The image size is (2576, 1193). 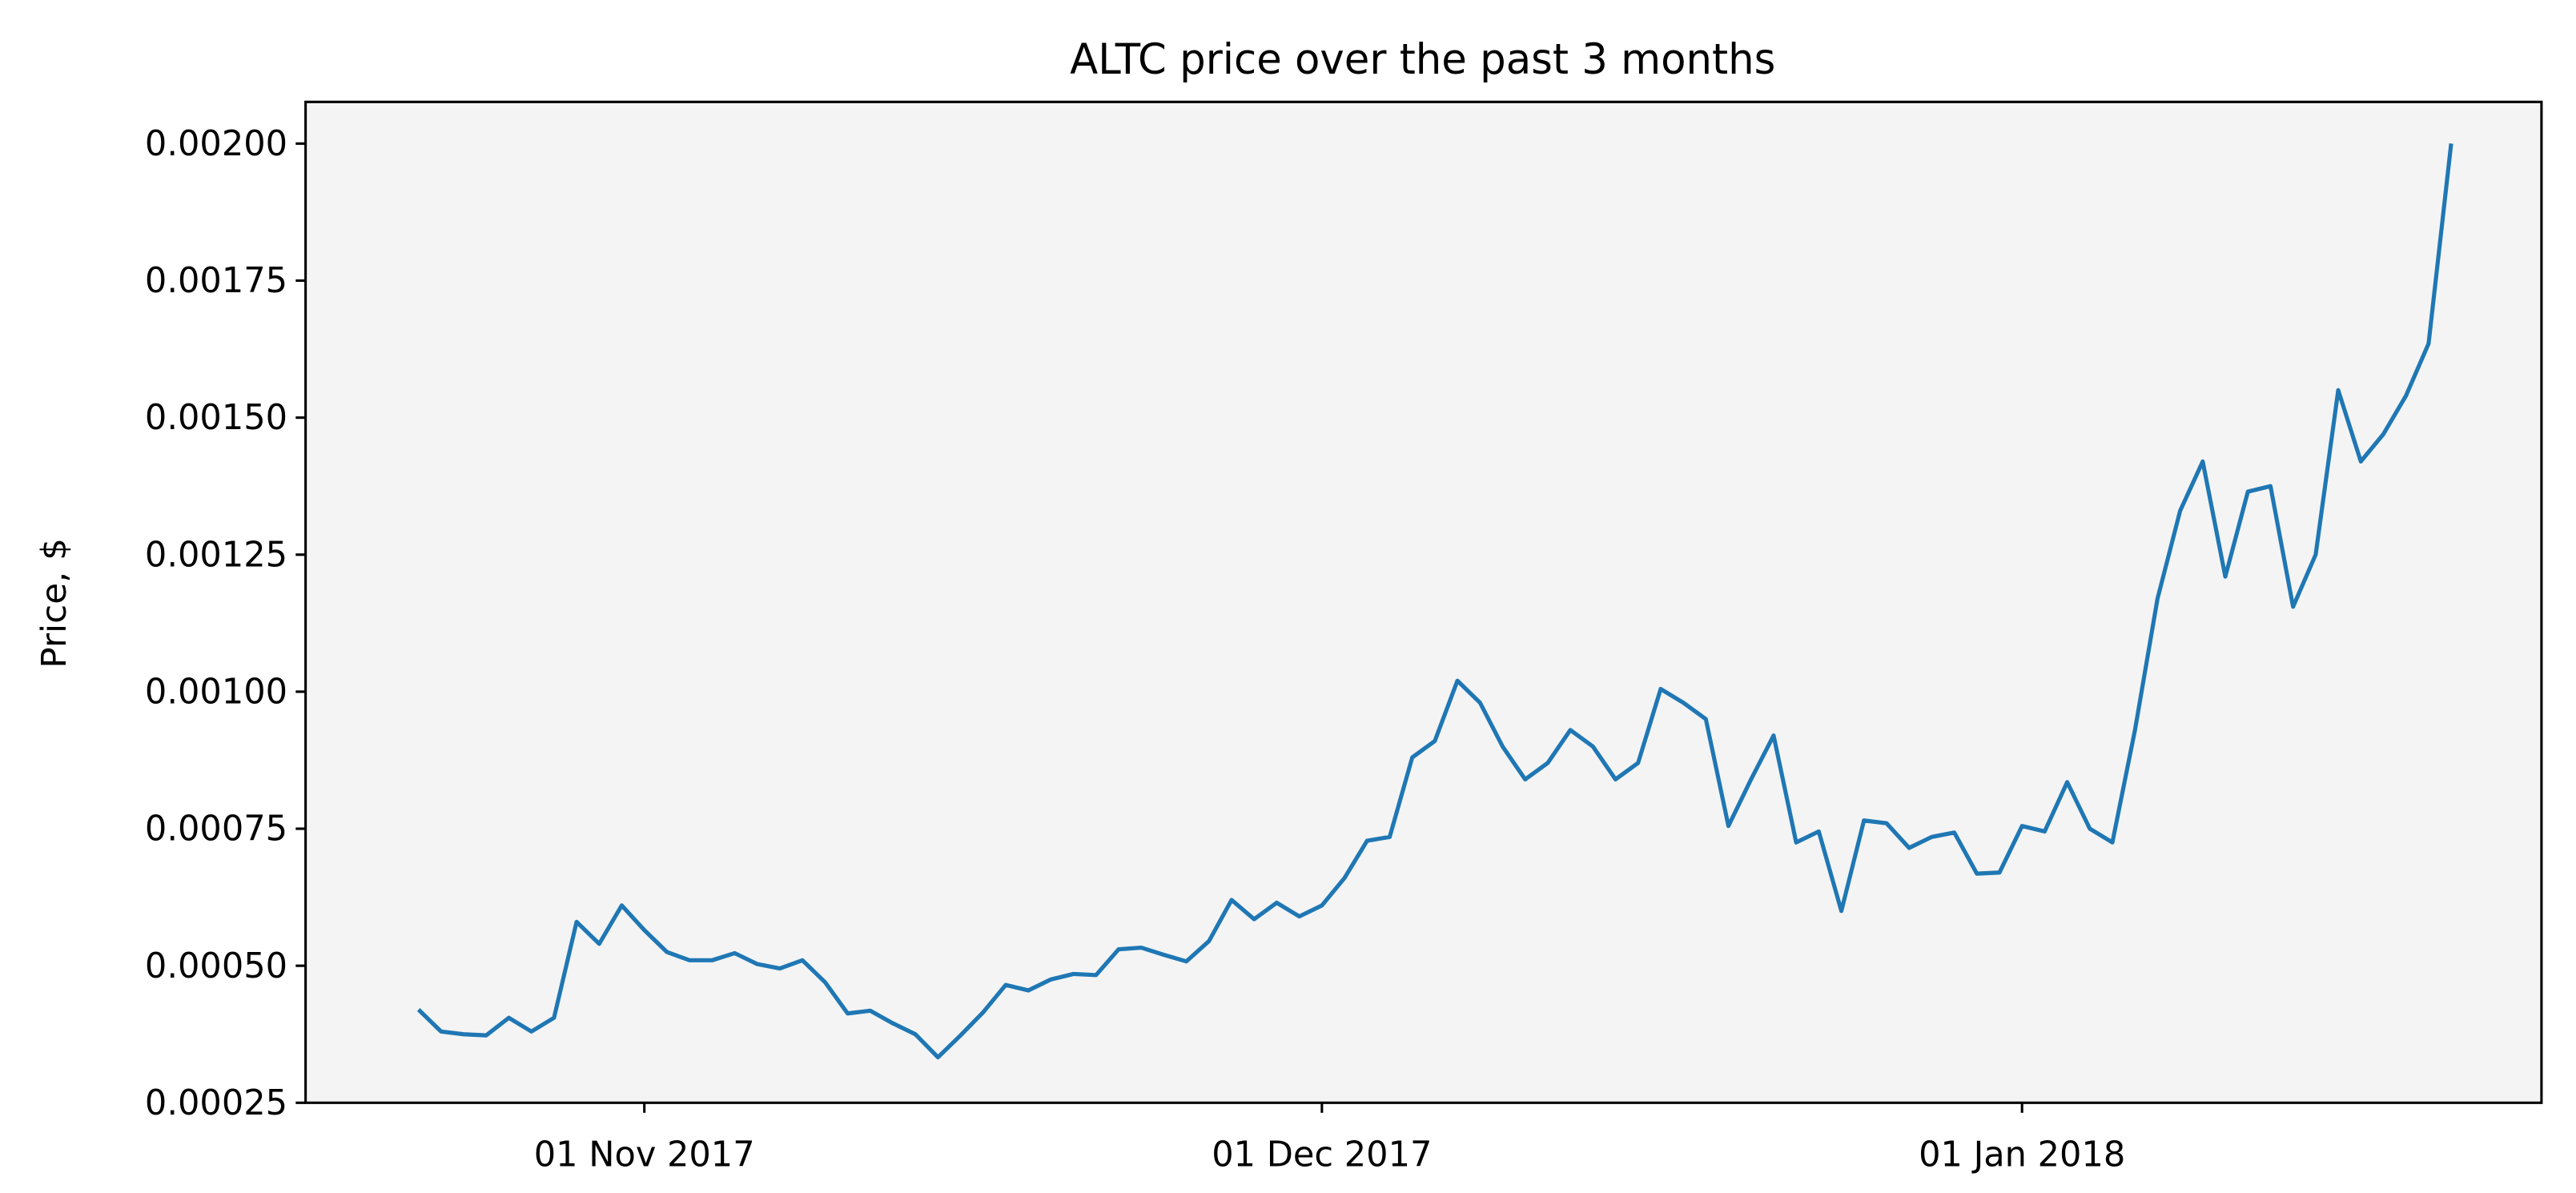 What do you see at coordinates (216, 144) in the screenshot?
I see `y-tick-label: 0.00200` at bounding box center [216, 144].